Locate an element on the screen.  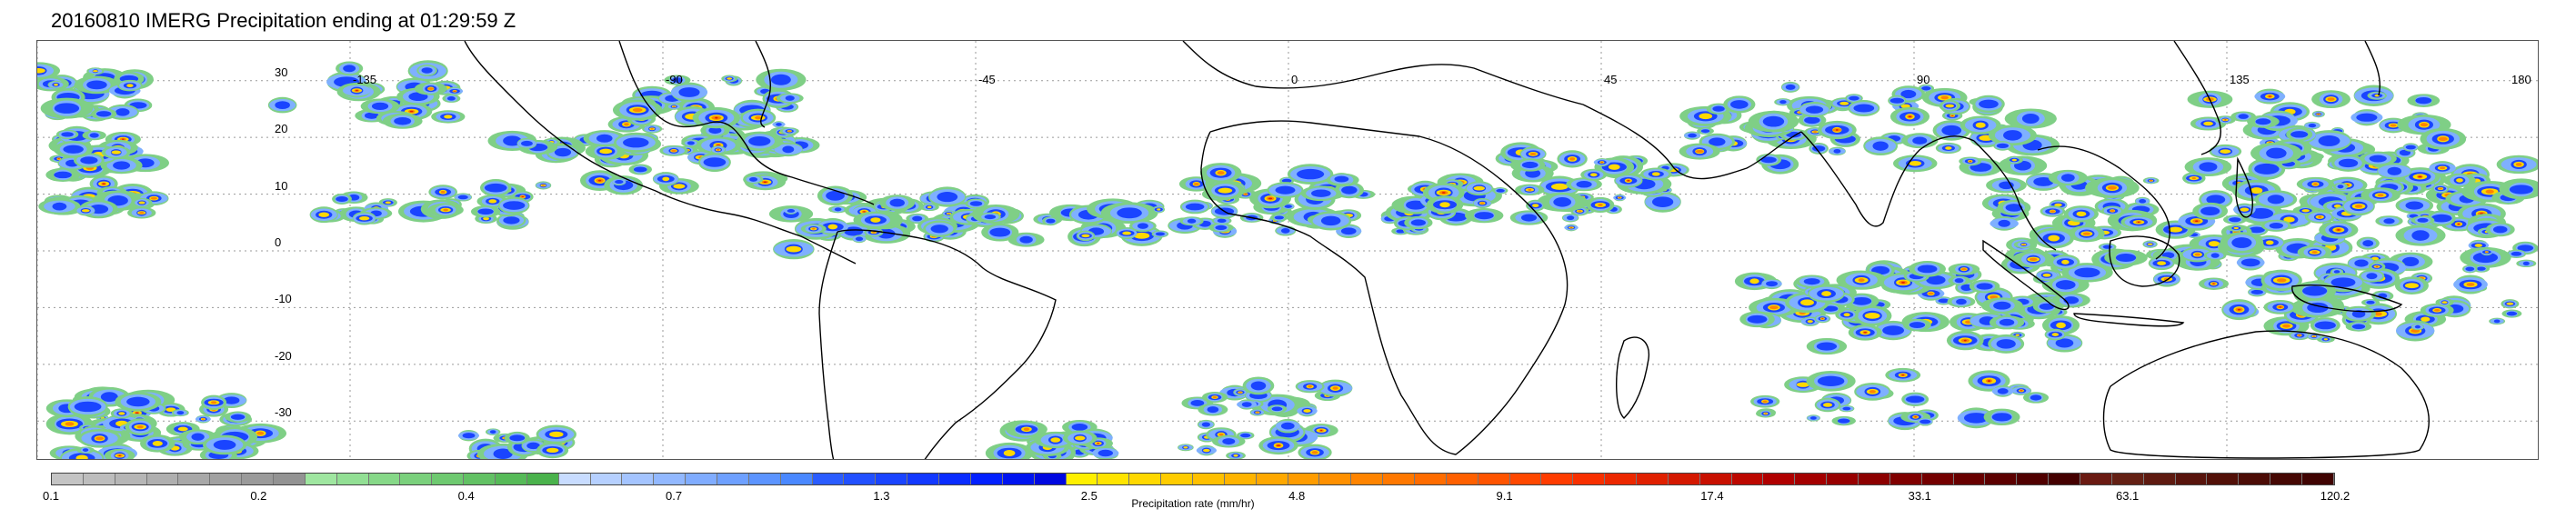
coastline-arabia is located at coordinates (1692, 142).